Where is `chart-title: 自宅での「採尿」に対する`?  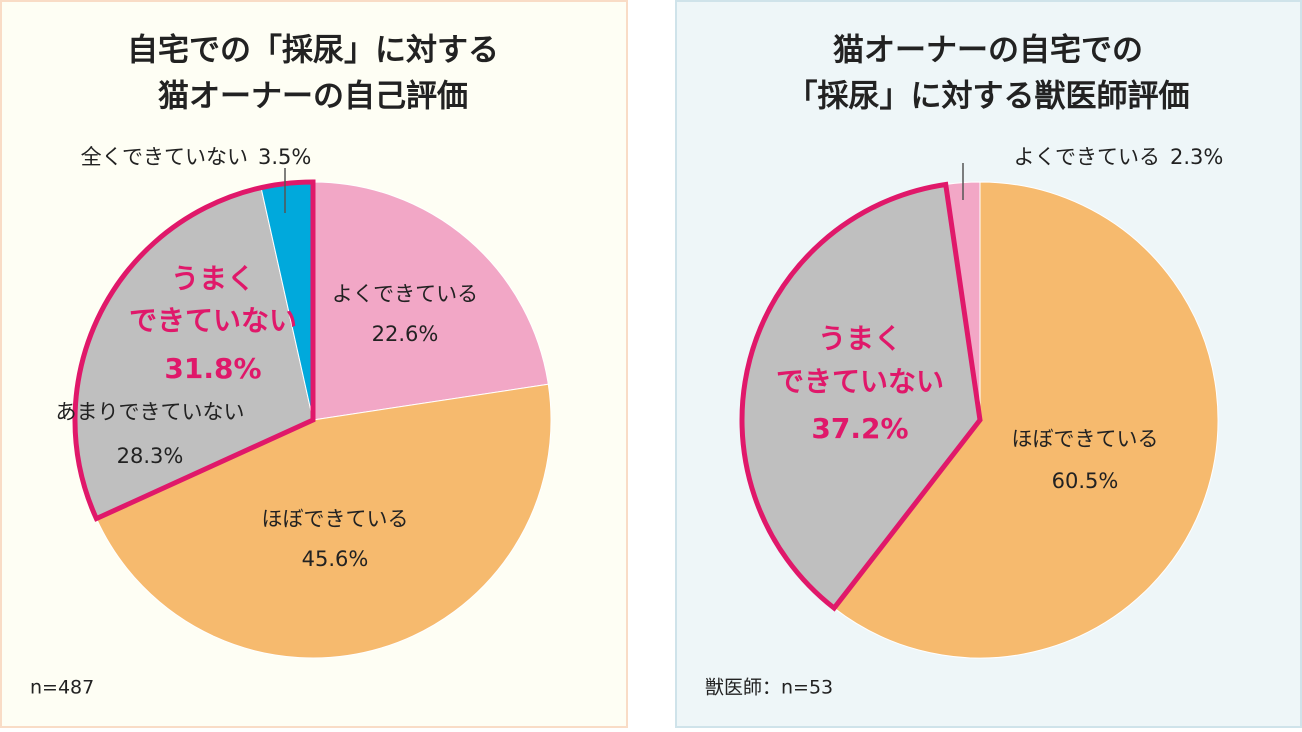
chart-title: 自宅での「採尿」に対する is located at coordinates (313, 51).